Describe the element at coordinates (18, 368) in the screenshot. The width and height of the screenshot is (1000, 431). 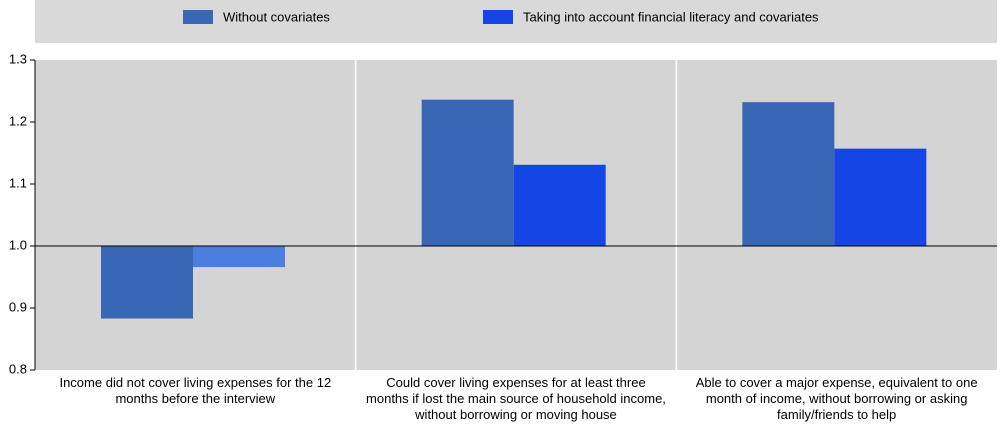
I see `y-tick-label: 0.8` at that location.